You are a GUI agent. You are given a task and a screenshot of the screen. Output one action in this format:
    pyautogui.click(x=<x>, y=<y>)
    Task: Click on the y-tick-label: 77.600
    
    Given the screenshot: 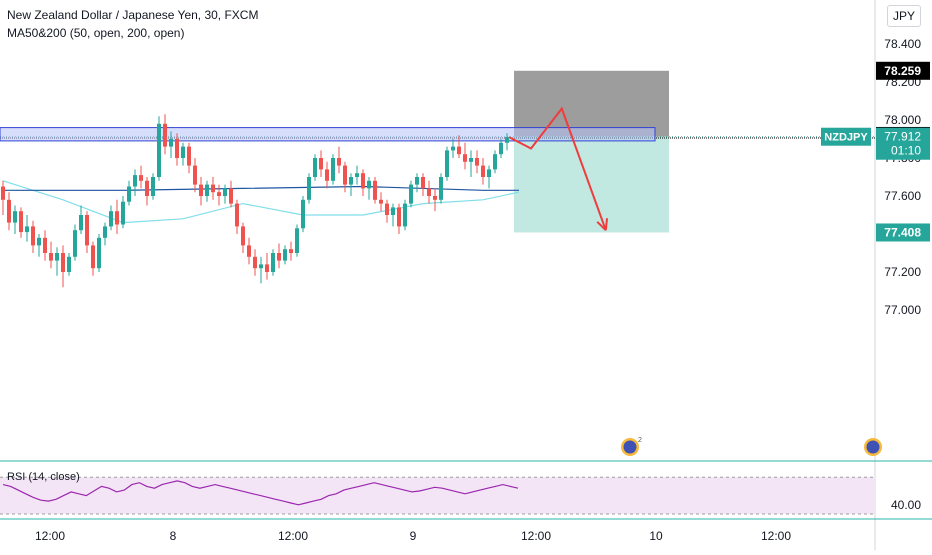 What is the action you would take?
    pyautogui.click(x=902, y=196)
    